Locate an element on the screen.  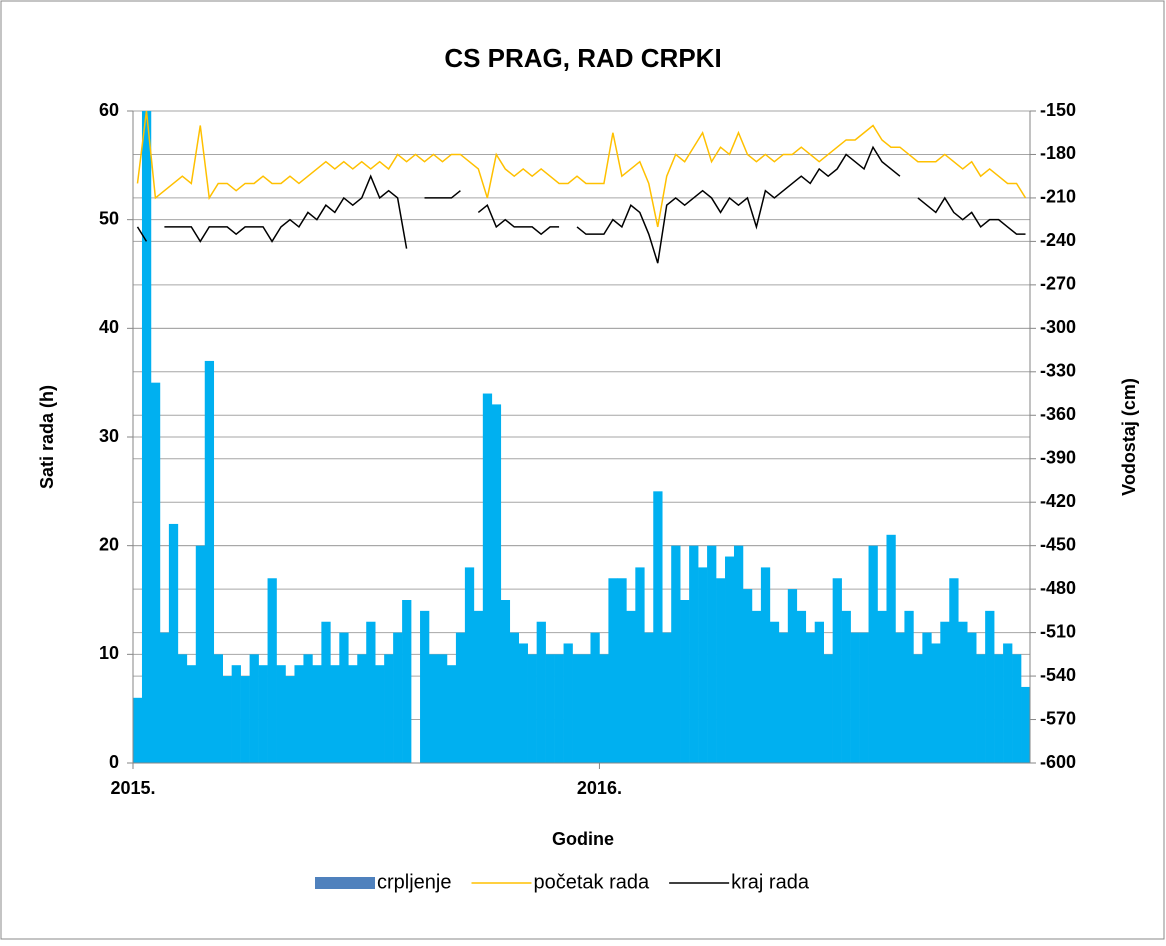
y2-tick-label: -330 is located at coordinates (1058, 371).